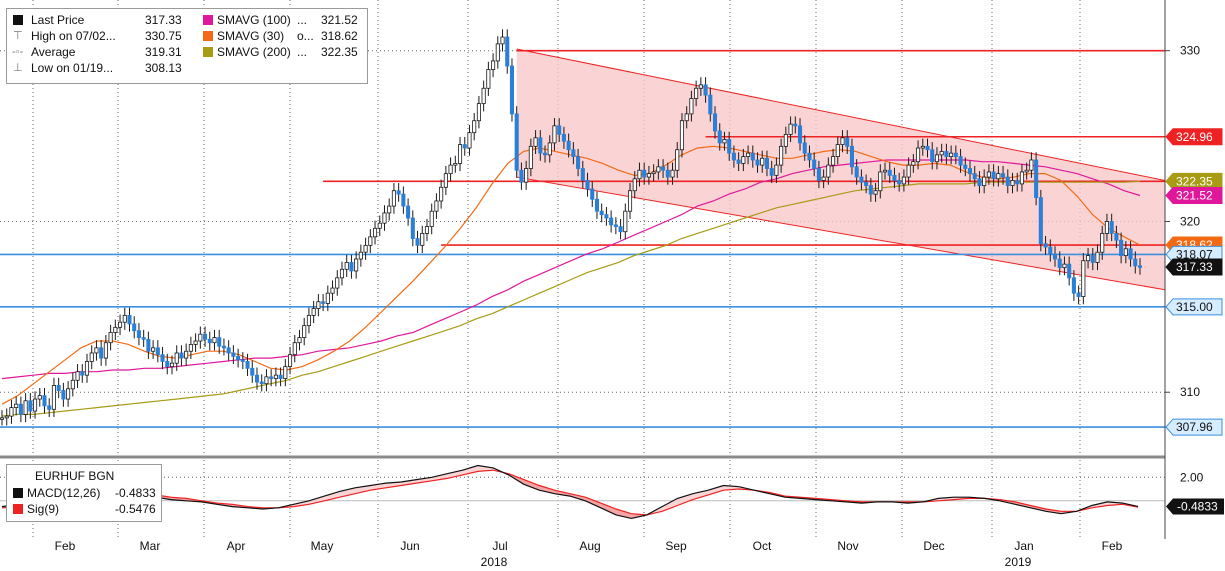  What do you see at coordinates (106, 36) in the screenshot?
I see `legend-row-high: ⊤ High on 07/02... 330.75` at bounding box center [106, 36].